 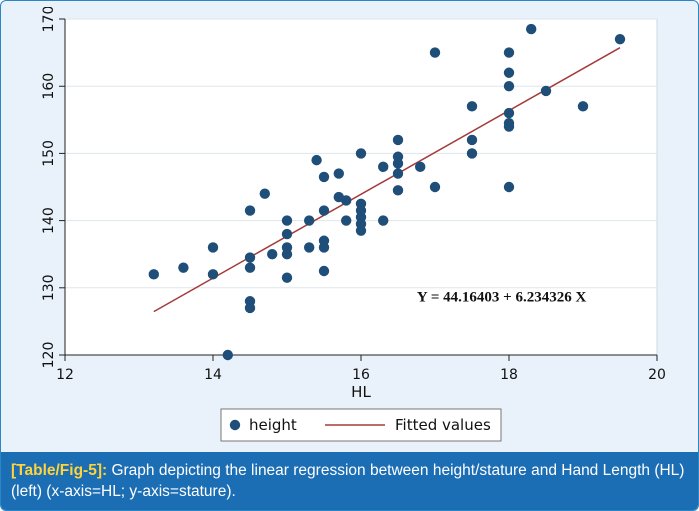 I want to click on x-tick-label: 20, so click(x=657, y=375).